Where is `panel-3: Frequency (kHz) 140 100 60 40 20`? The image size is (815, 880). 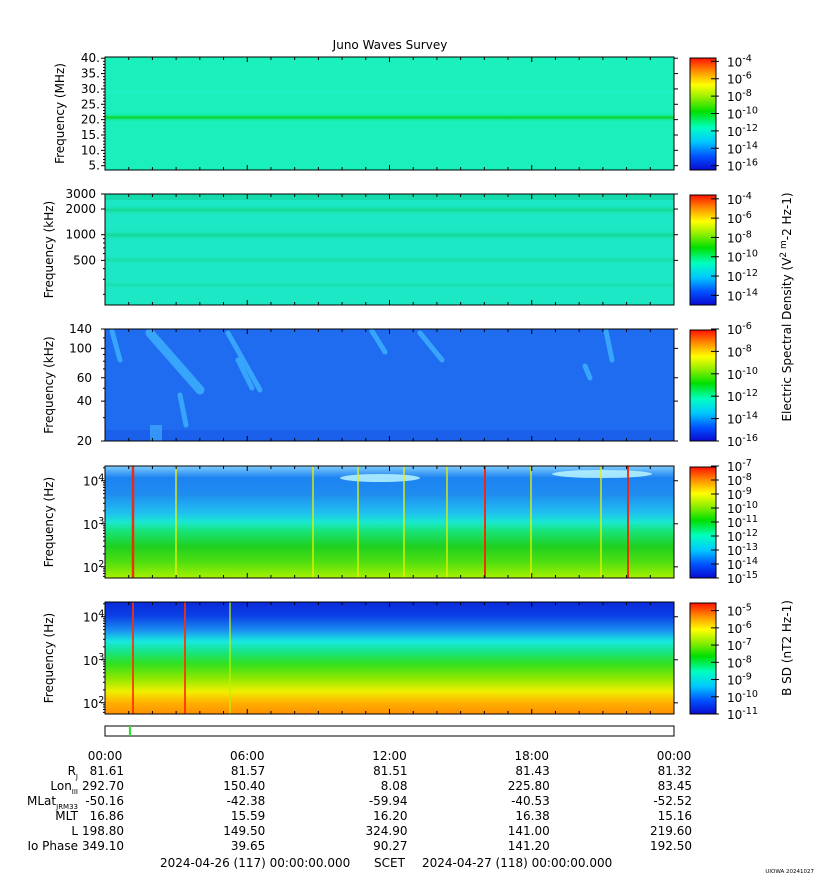 panel-3: Frequency (kHz) 140 100 60 40 20 is located at coordinates (360, 385).